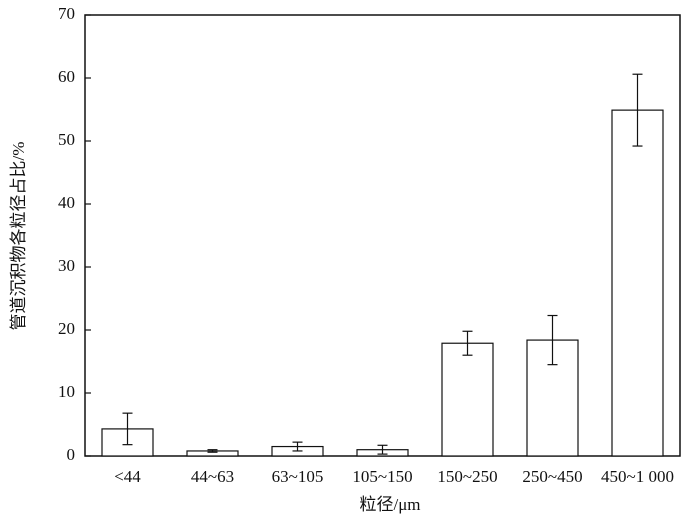 This screenshot has width=700, height=524. Describe the element at coordinates (552, 476) in the screenshot. I see `x-tick-label: 250~450` at that location.